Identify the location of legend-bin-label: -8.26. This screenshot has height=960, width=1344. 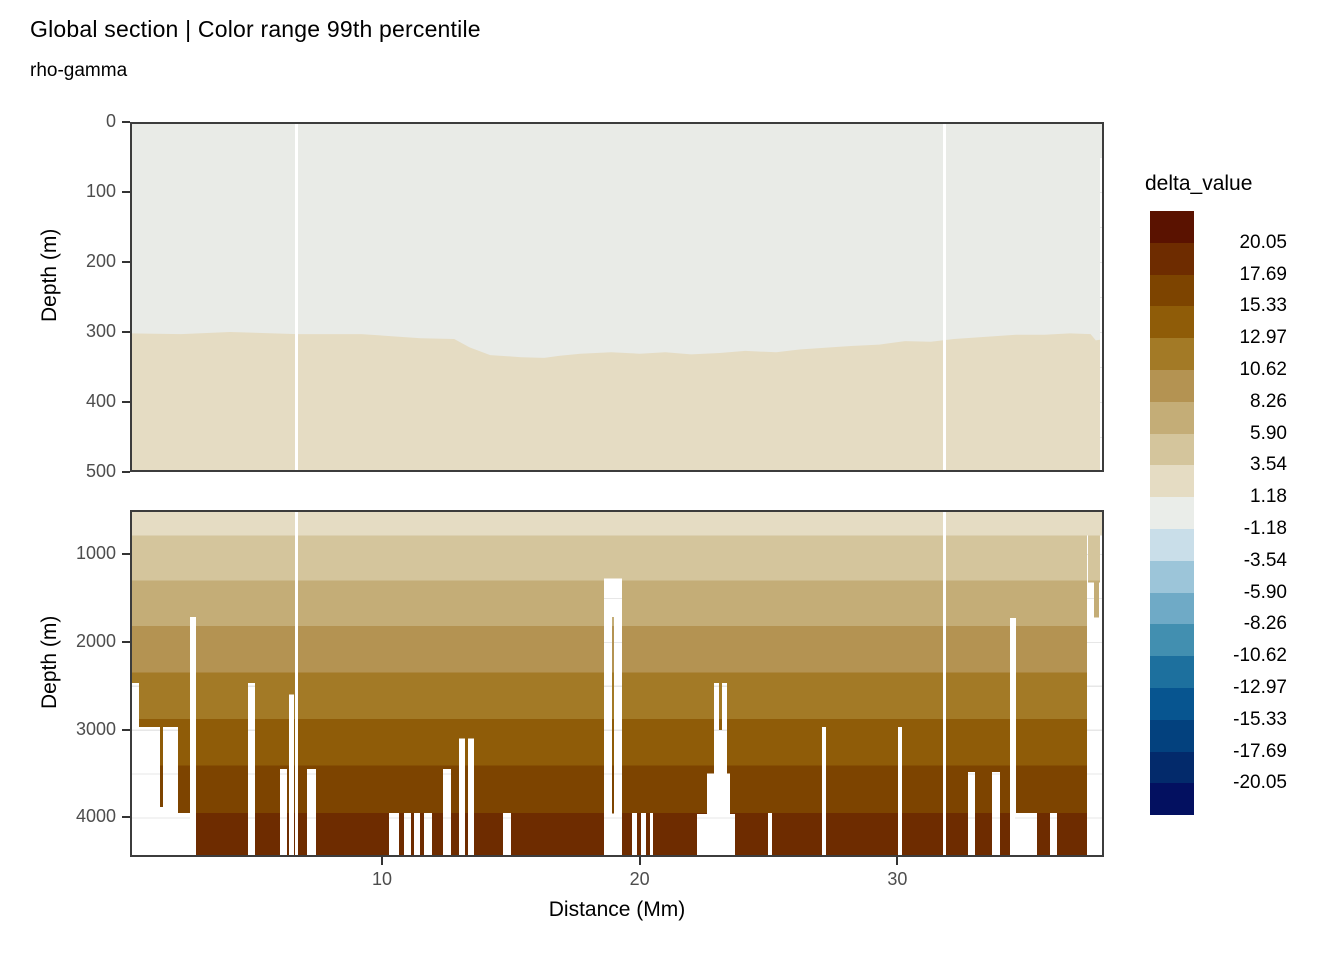
(1265, 624).